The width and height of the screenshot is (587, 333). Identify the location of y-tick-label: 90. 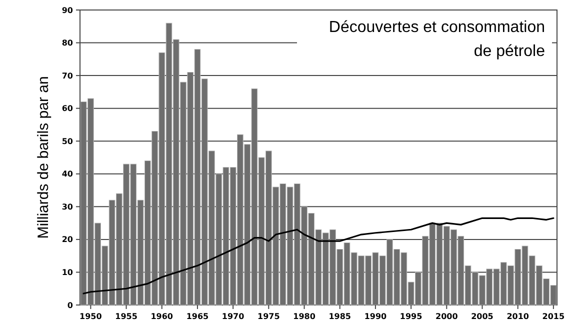
(68, 10).